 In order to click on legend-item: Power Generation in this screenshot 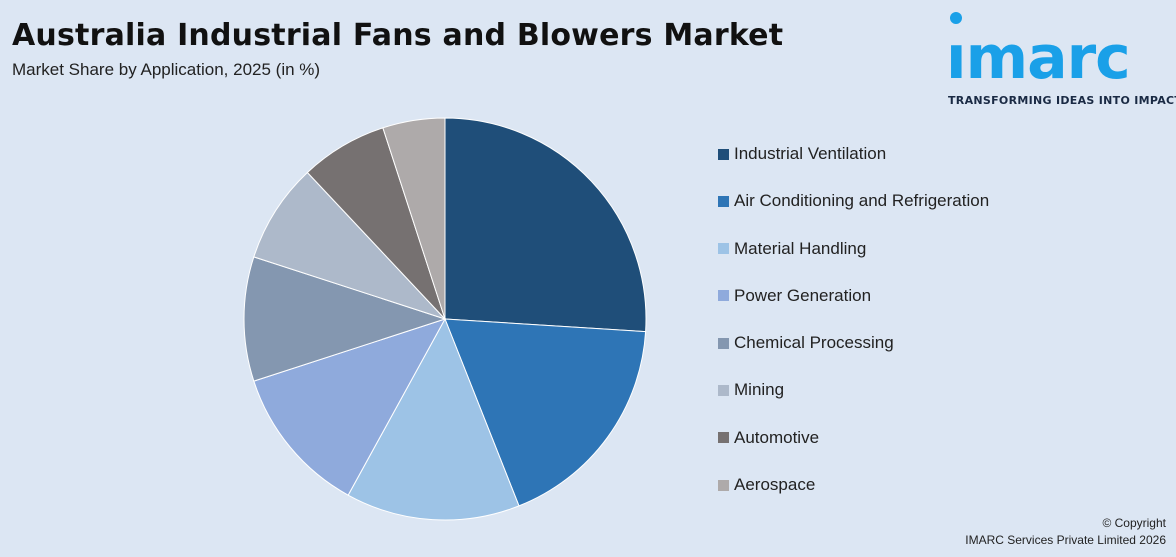, I will do `click(853, 296)`.